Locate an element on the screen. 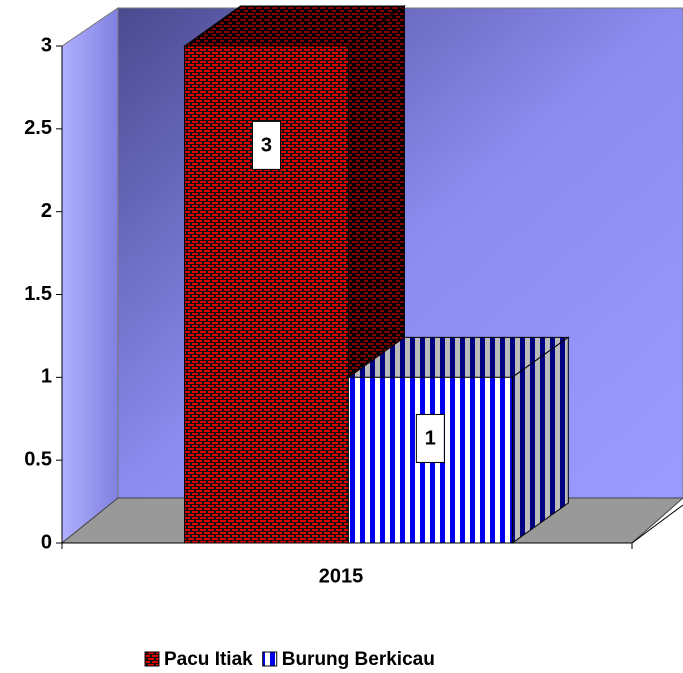 This screenshot has width=683, height=673. data-label: 1 is located at coordinates (430, 439).